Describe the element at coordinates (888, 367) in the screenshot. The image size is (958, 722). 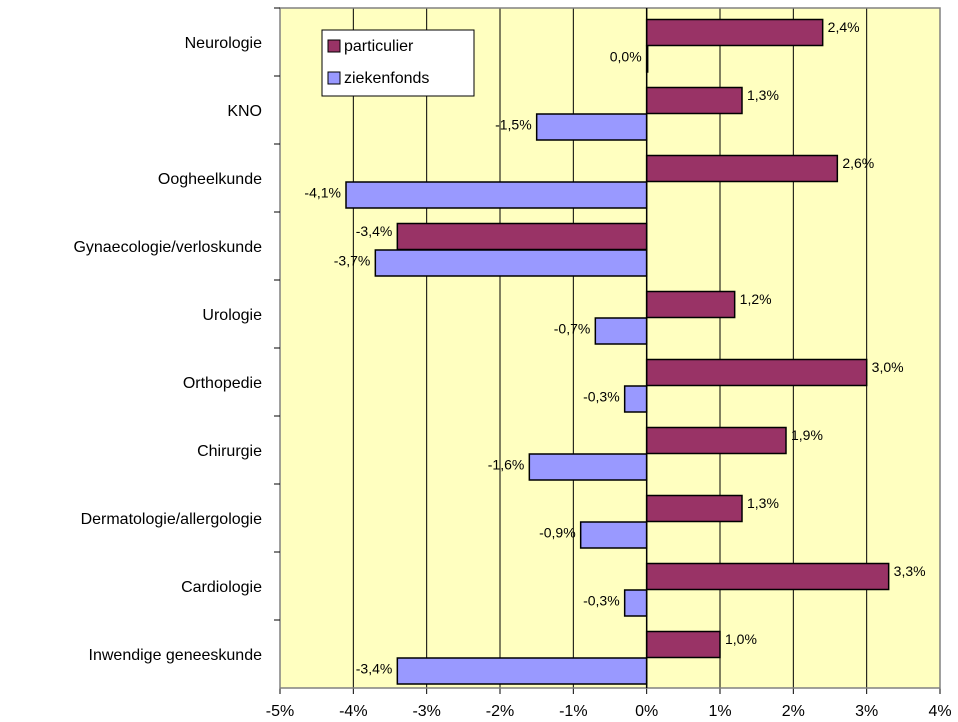
I see `value-label: 3,0%` at that location.